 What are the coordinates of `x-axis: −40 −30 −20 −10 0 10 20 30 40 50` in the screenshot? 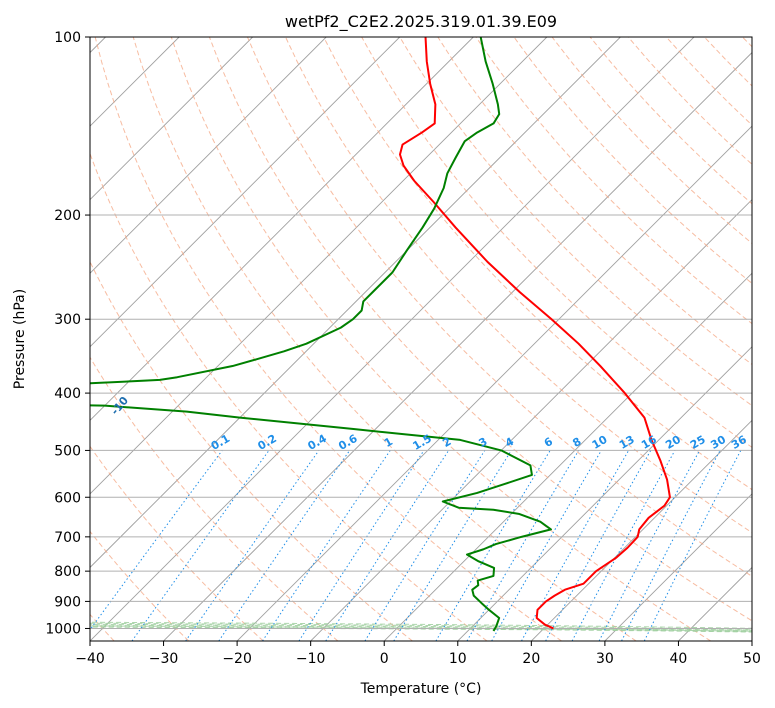 It's located at (418, 654).